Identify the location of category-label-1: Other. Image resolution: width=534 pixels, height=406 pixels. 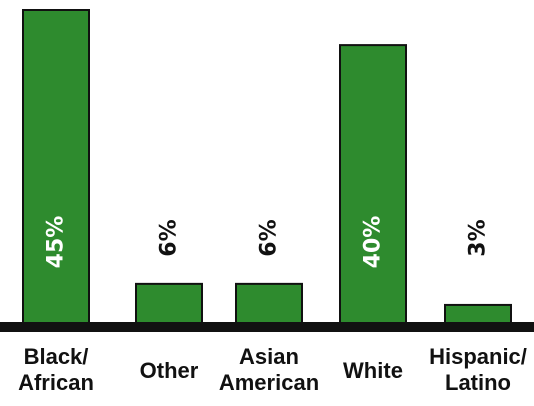
(169, 370).